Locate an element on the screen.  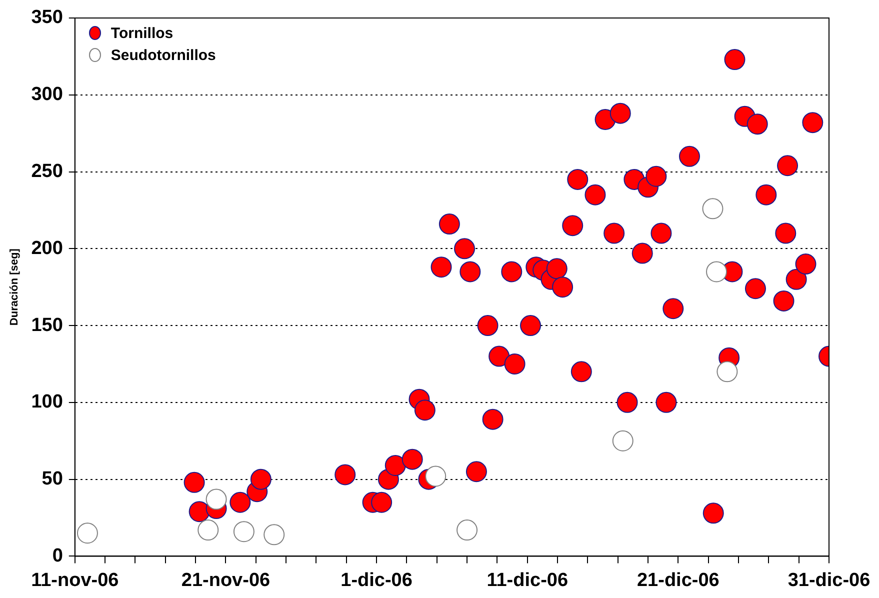
y-tick-label: 50 is located at coordinates (52, 479).